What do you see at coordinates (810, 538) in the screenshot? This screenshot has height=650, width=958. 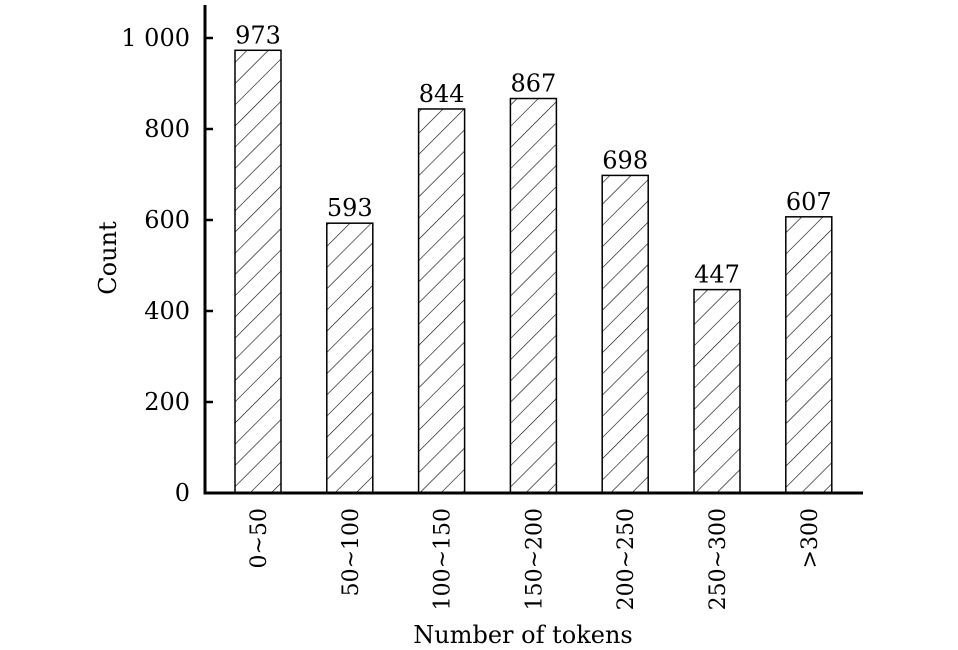 I see `x-tick-label: >300` at bounding box center [810, 538].